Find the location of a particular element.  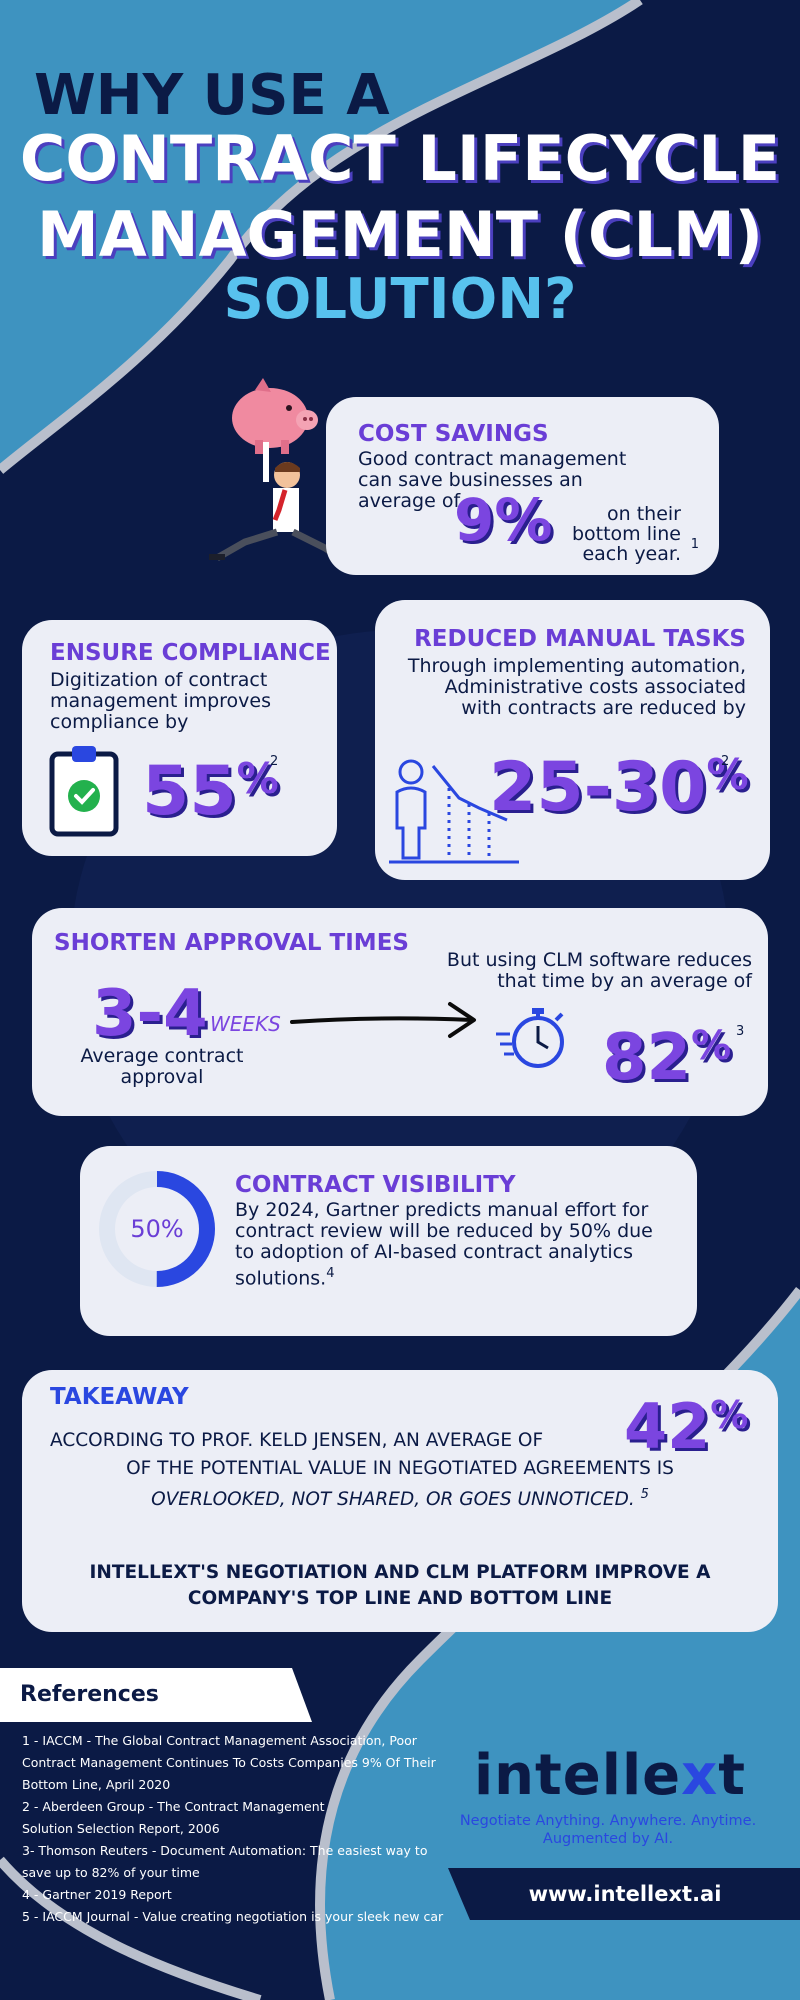

approval-heading: SHORTEN APPROVAL TIMES is located at coordinates (231, 943).